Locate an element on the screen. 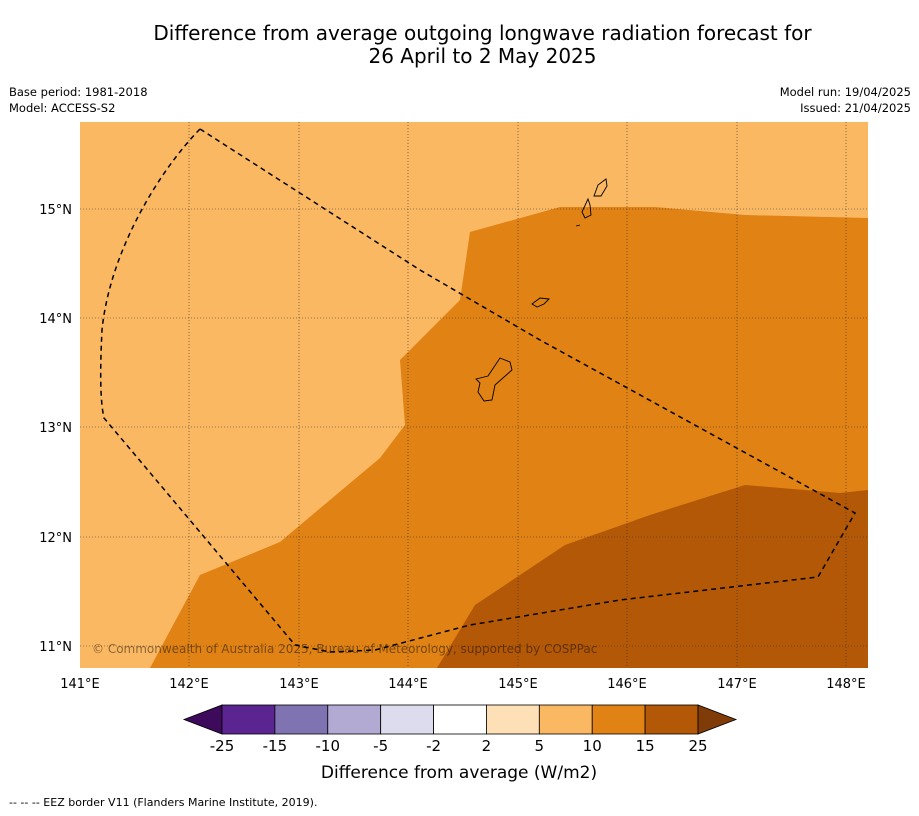 The width and height of the screenshot is (919, 816). y-tick-13n: 13°N is located at coordinates (55, 428).